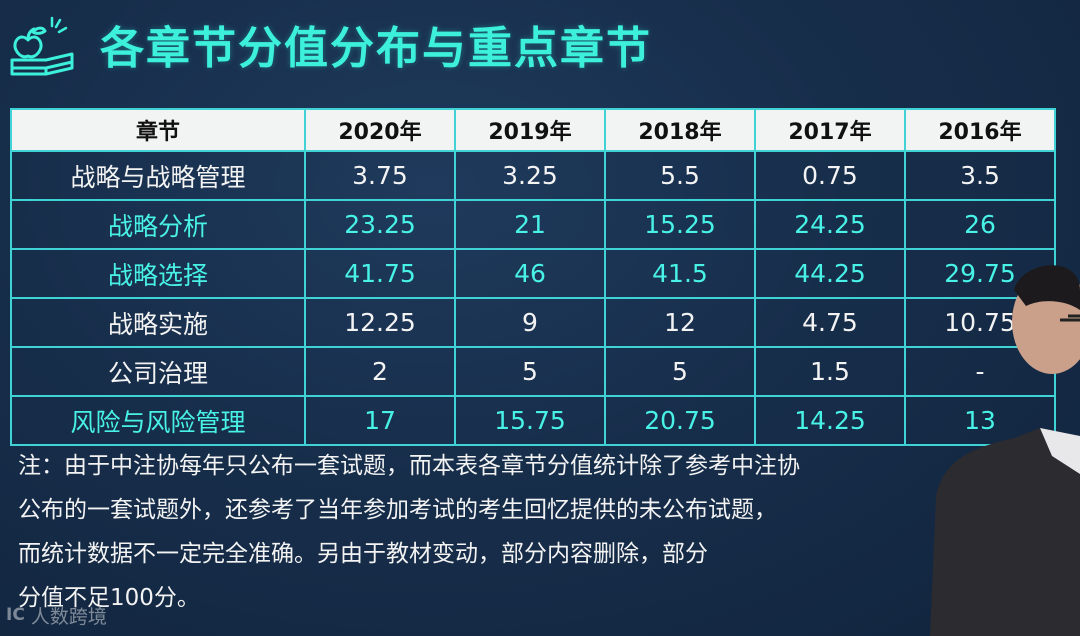 The width and height of the screenshot is (1080, 636). I want to click on score-cell: 3.5, so click(980, 175).